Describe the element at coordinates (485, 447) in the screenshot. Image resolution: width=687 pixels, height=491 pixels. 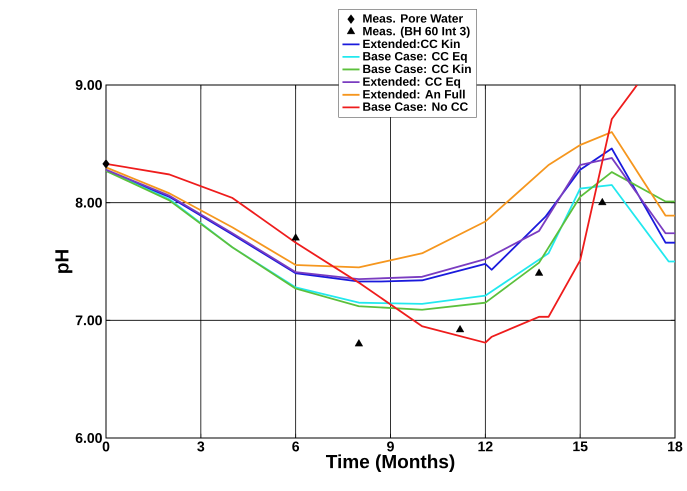
I see `x-tick-label: 12` at that location.